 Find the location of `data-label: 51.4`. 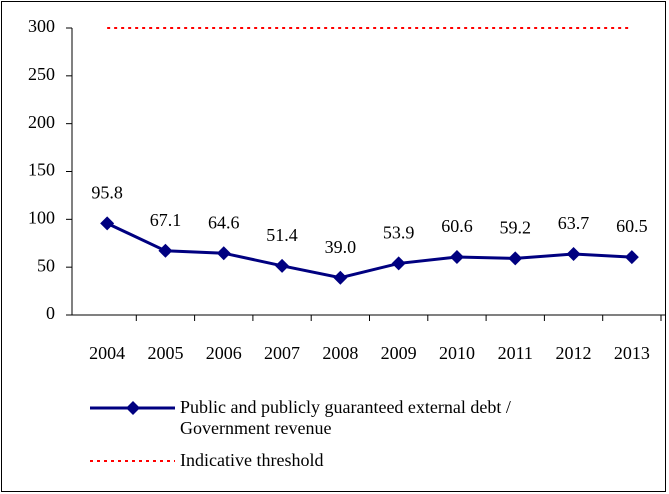

data-label: 51.4 is located at coordinates (282, 235).